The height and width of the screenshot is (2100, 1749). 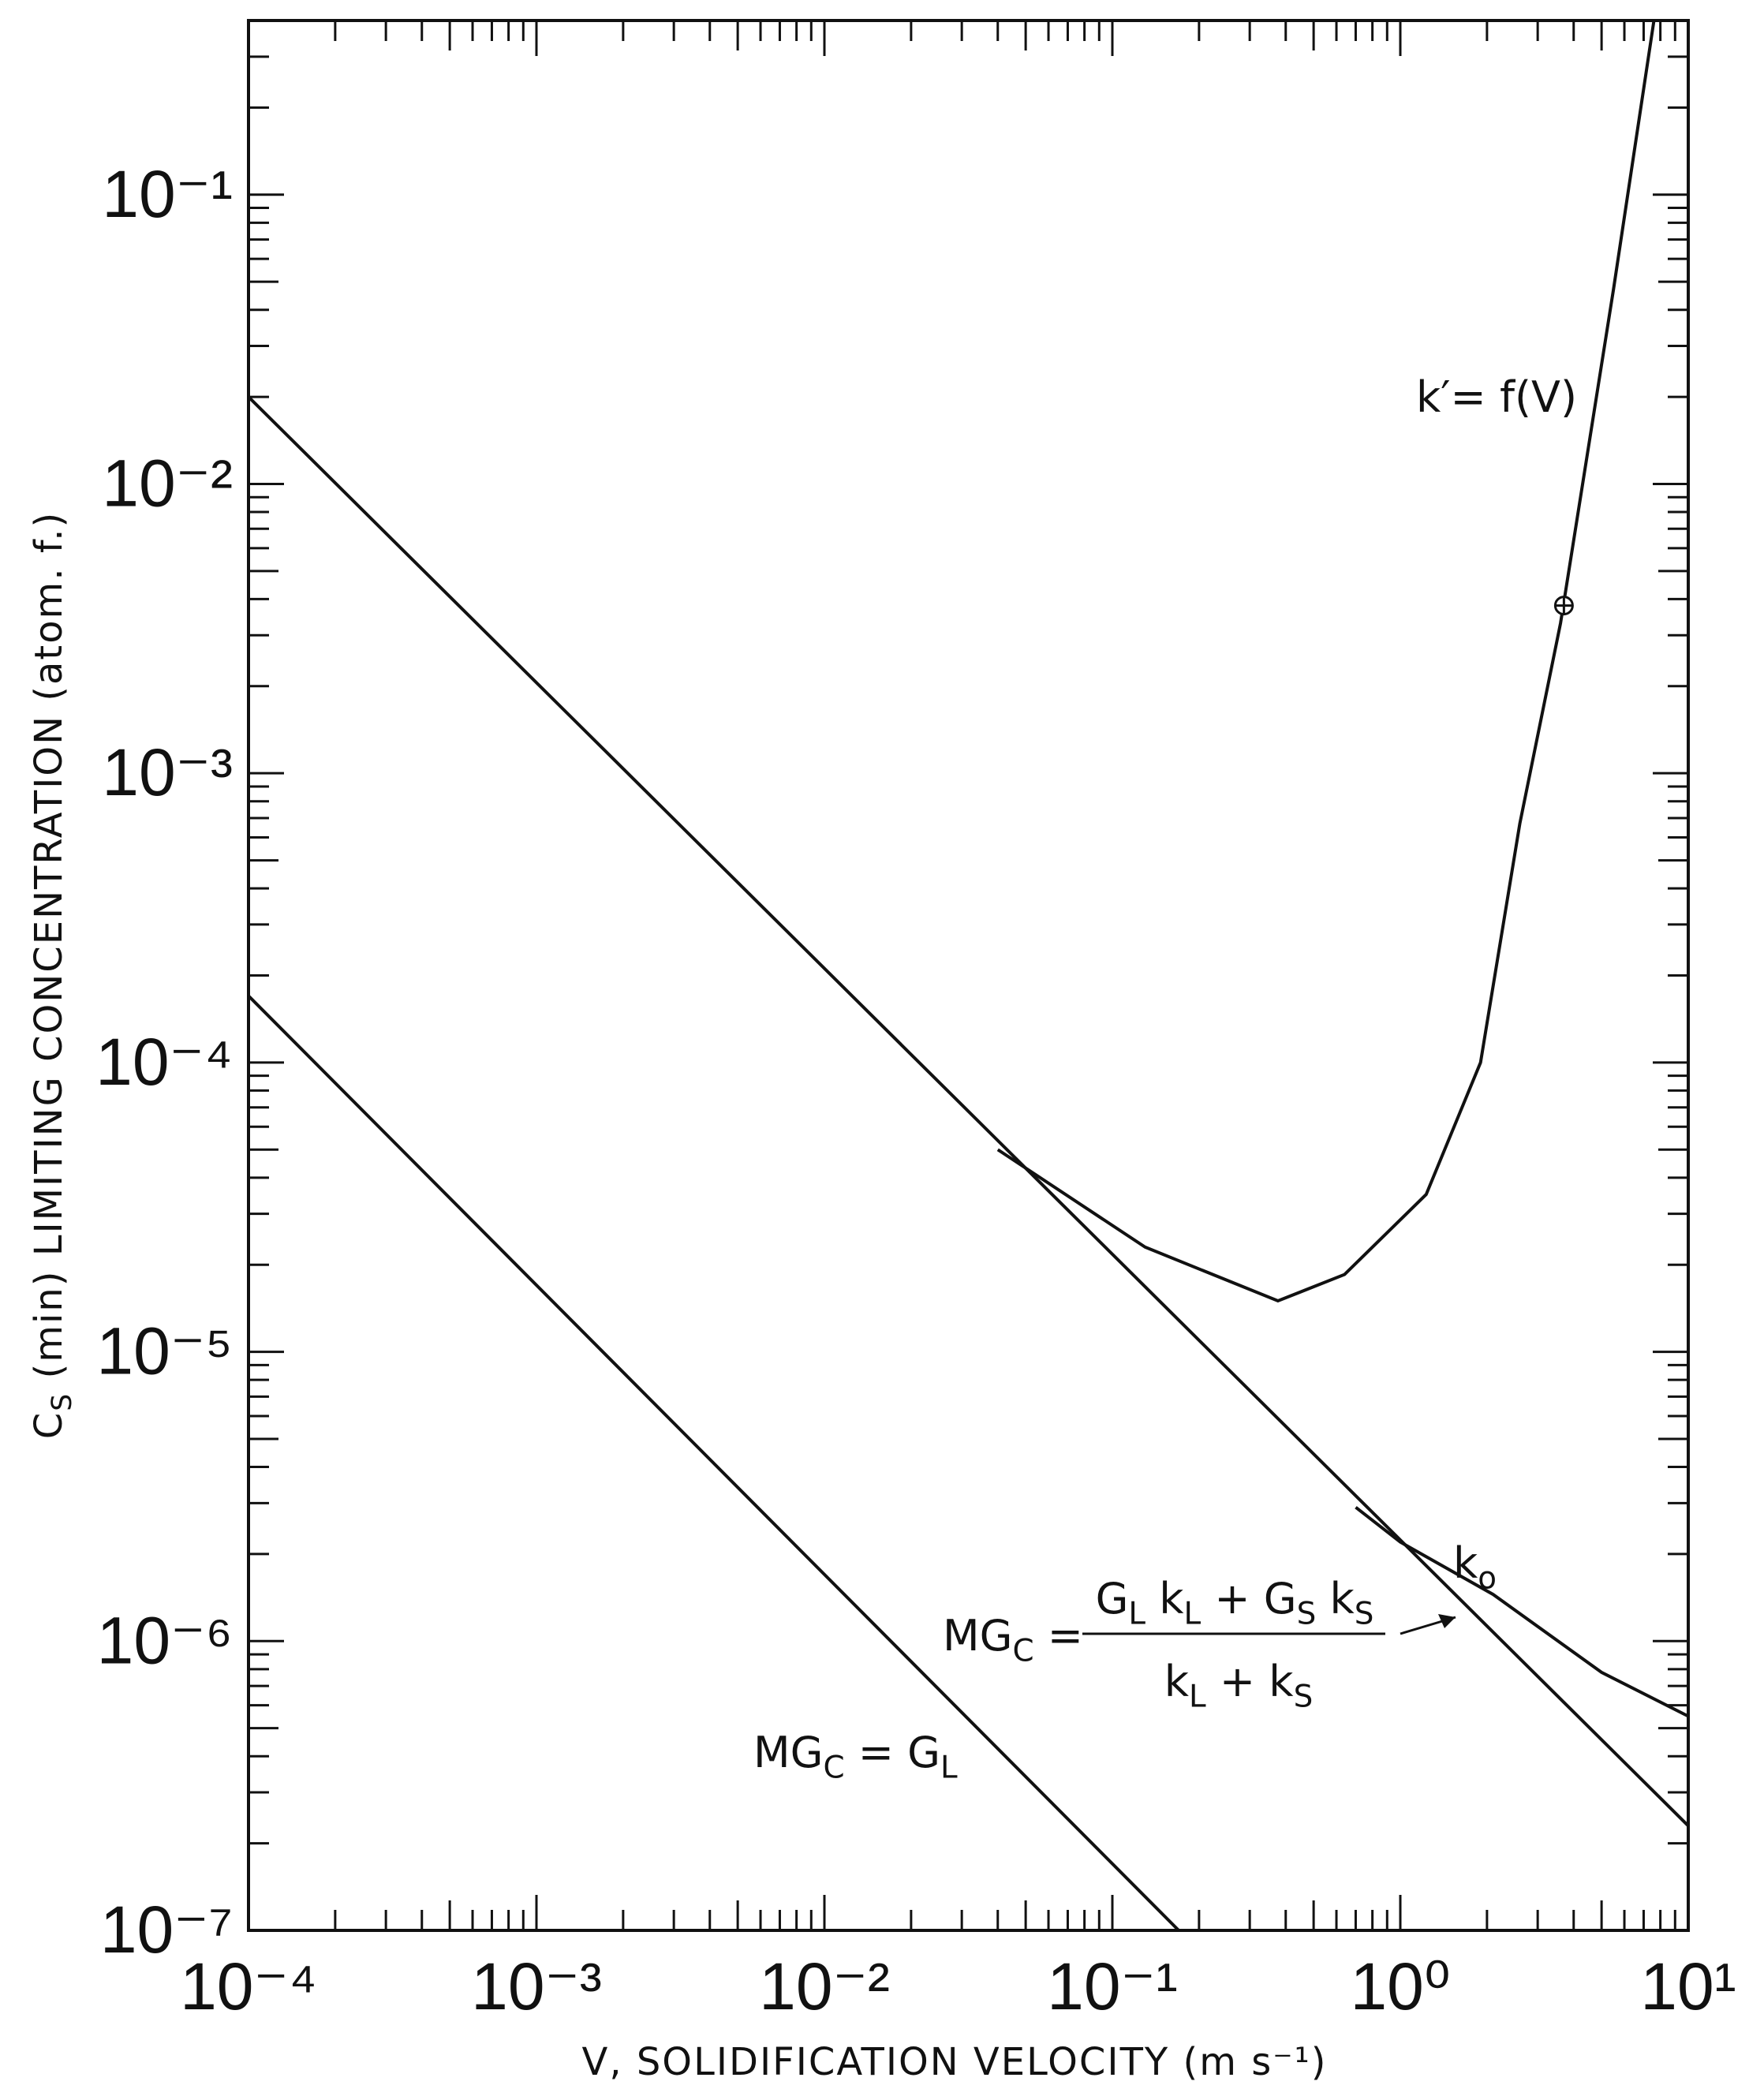 What do you see at coordinates (1112, 1599) in the screenshot?
I see `text-part: G` at bounding box center [1112, 1599].